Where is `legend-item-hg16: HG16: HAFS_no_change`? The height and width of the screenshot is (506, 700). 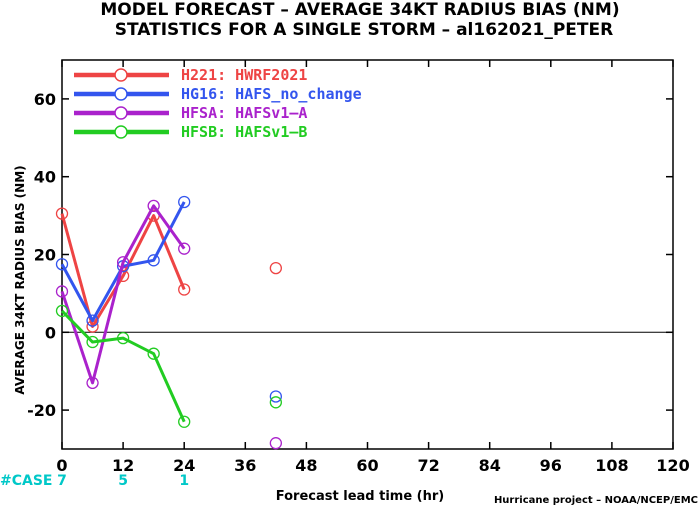
legend-item-hg16: HG16: HAFS_no_change is located at coordinates (218, 94).